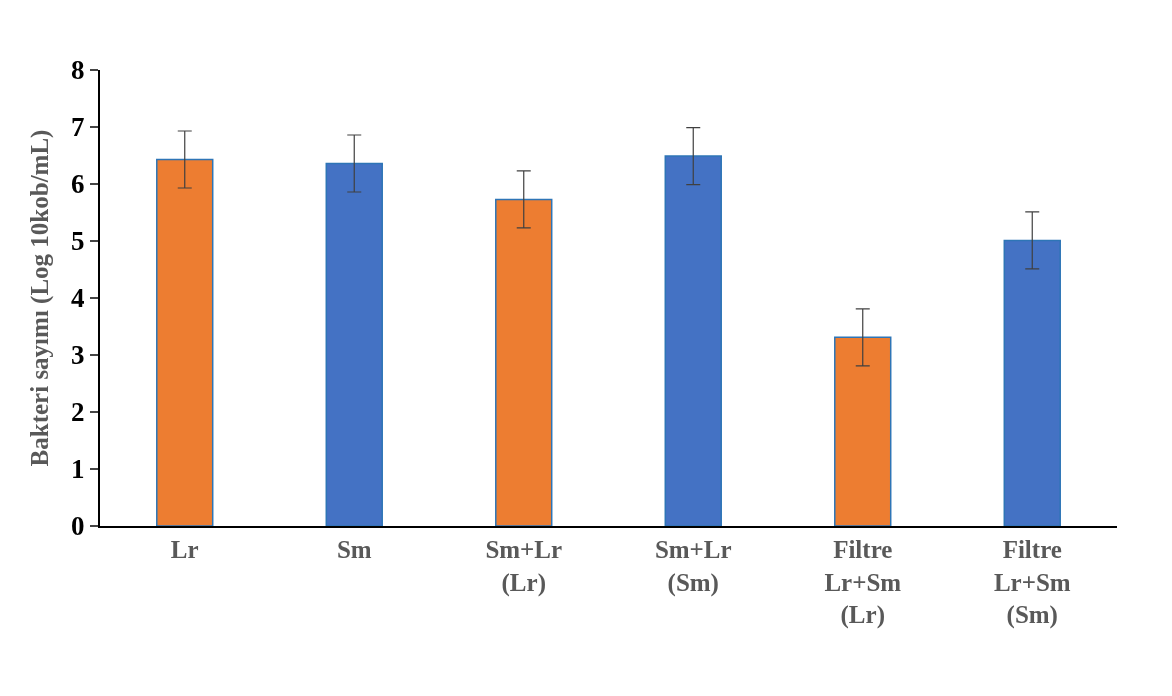 The image size is (1172, 696). Describe the element at coordinates (78, 127) in the screenshot. I see `y-tick-label: 7` at that location.